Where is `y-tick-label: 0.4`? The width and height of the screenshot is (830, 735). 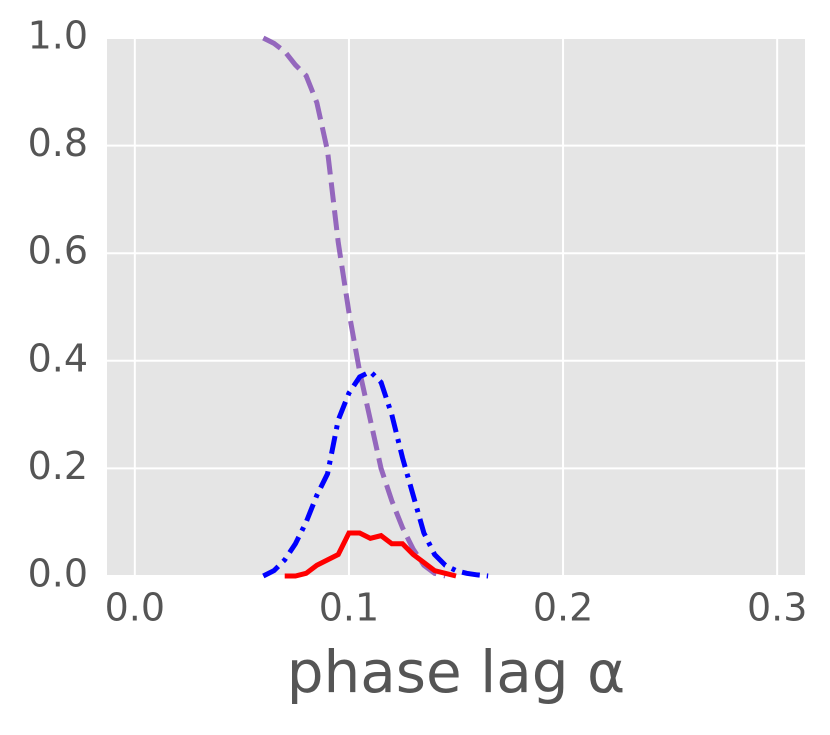 y-tick-label: 0.4 is located at coordinates (58, 358).